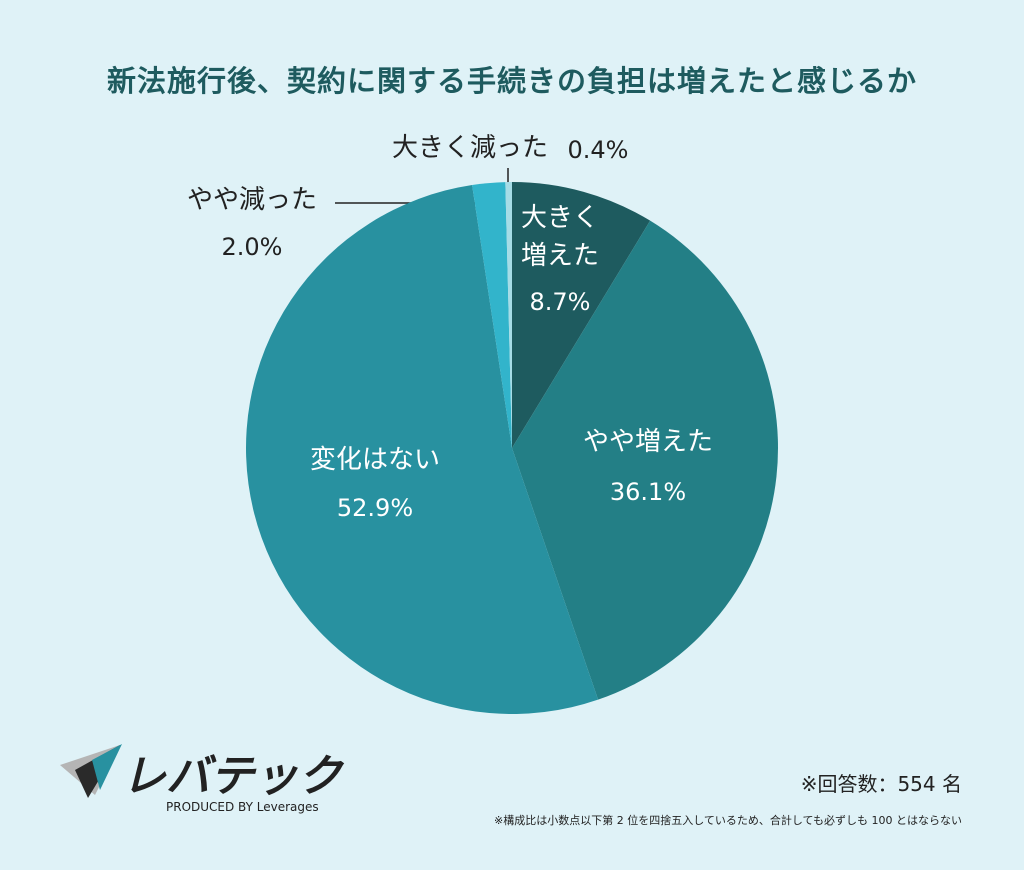 This screenshot has height=870, width=1024. I want to click on slice-value: 2.0%, so click(252, 247).